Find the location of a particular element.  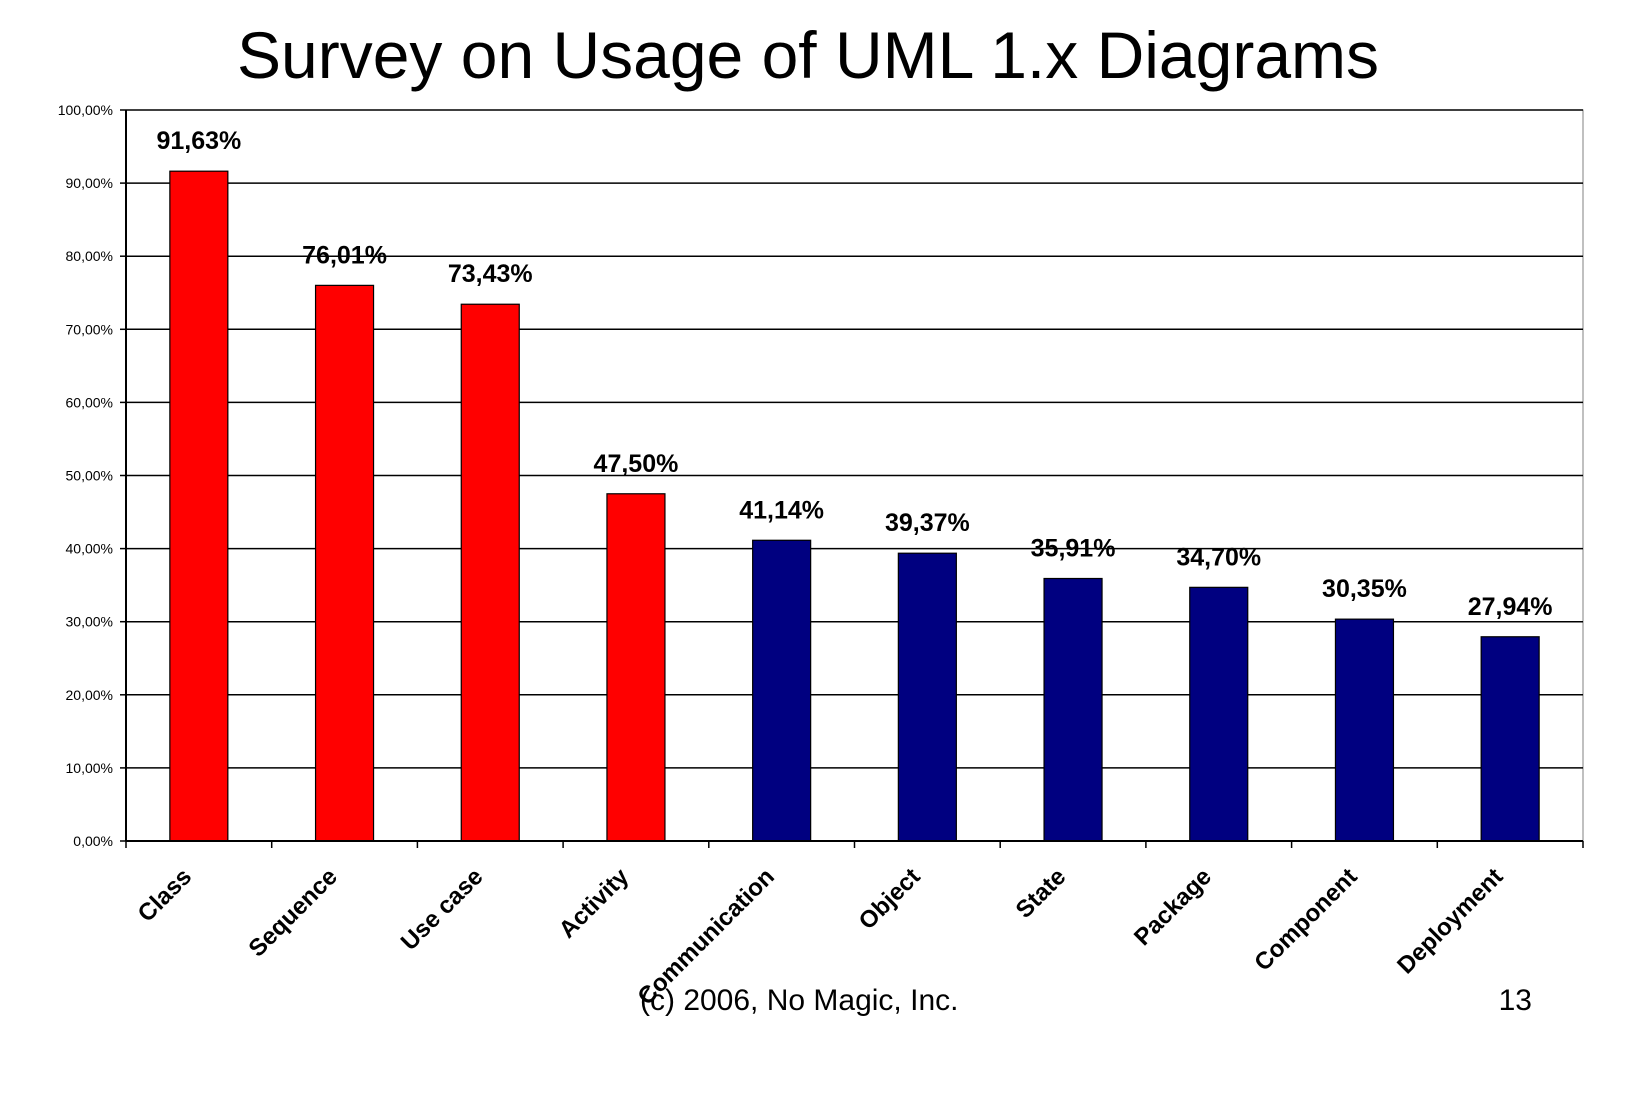

y-tick-label: 40,00% is located at coordinates (89, 549).